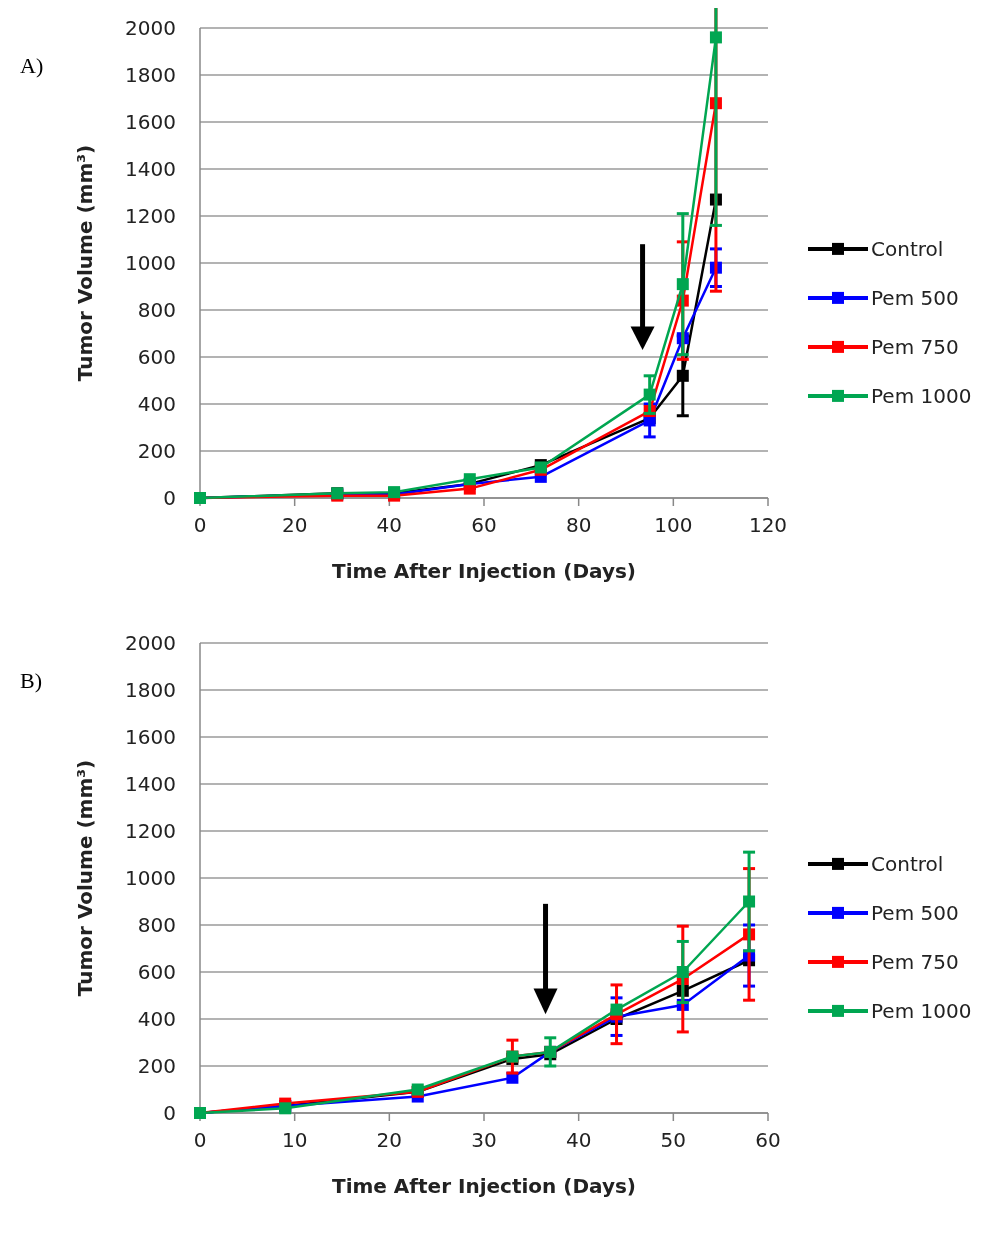 Image resolution: width=1006 pixels, height=1238 pixels. I want to click on x-tick-label: 50, so click(673, 1140).